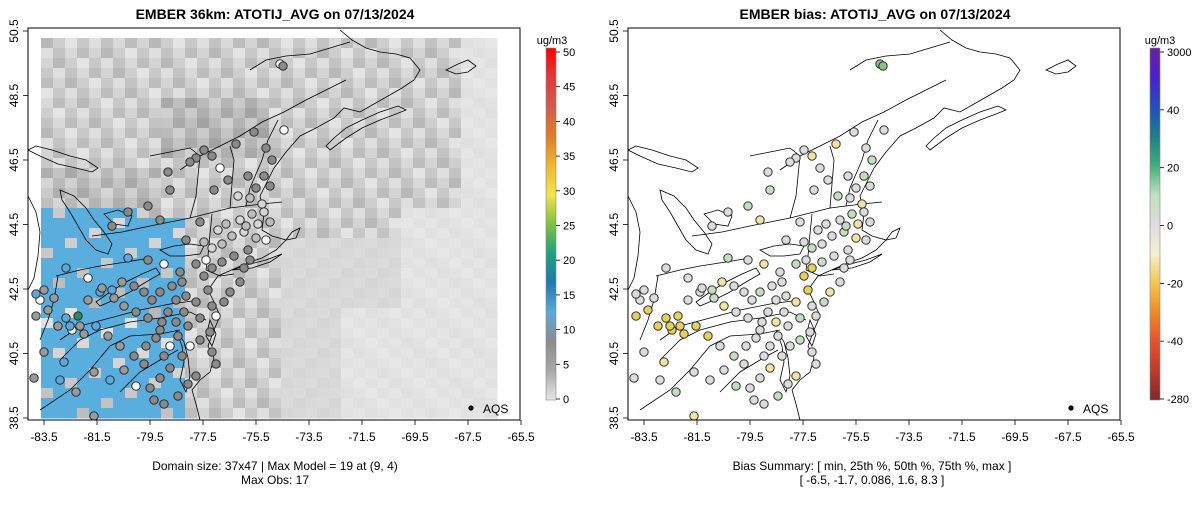 This screenshot has width=1200, height=507. What do you see at coordinates (614, 95) in the screenshot?
I see `y-tick-label: 48.5` at bounding box center [614, 95].